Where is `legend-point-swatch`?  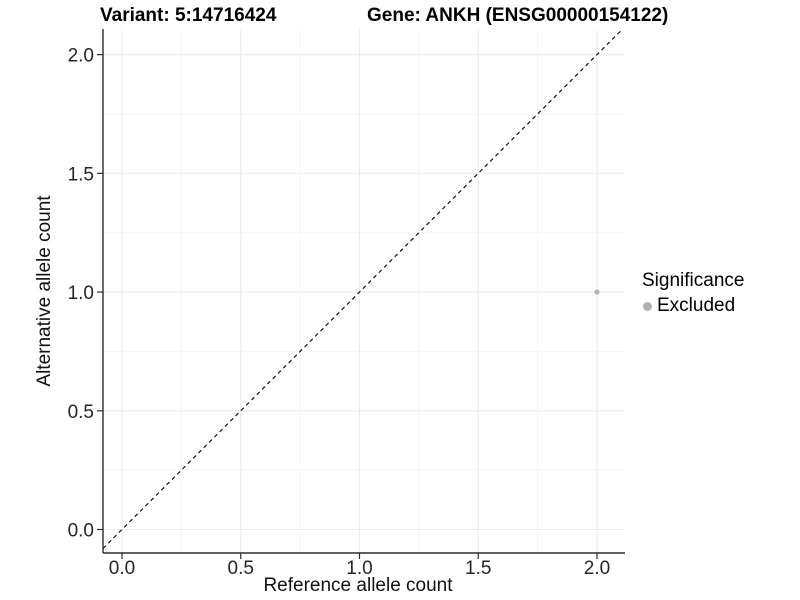
legend-point-swatch is located at coordinates (647, 306).